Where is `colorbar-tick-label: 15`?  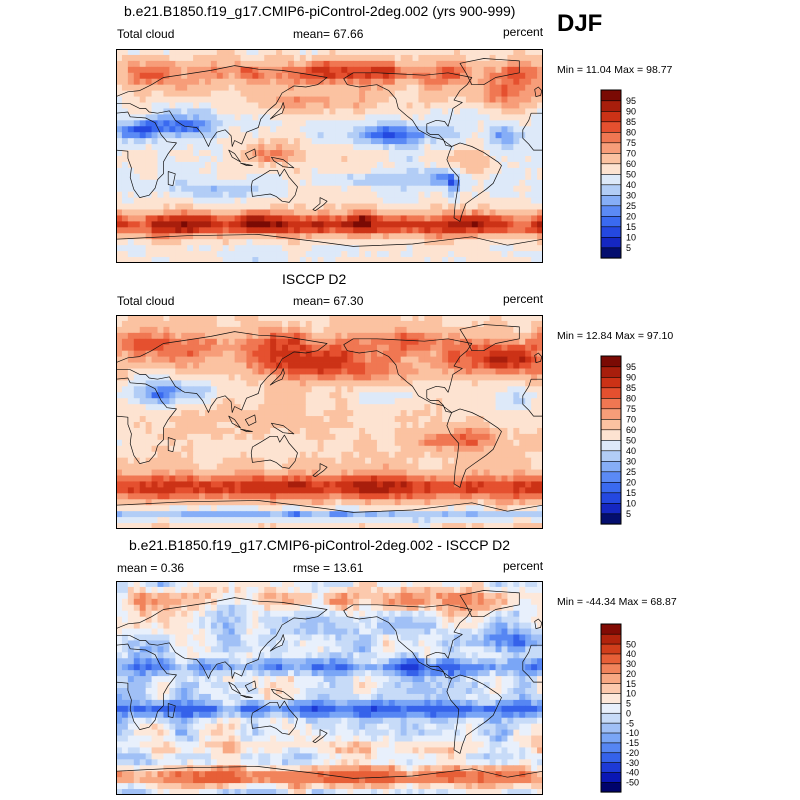
colorbar-tick-label: 15 is located at coordinates (631, 227).